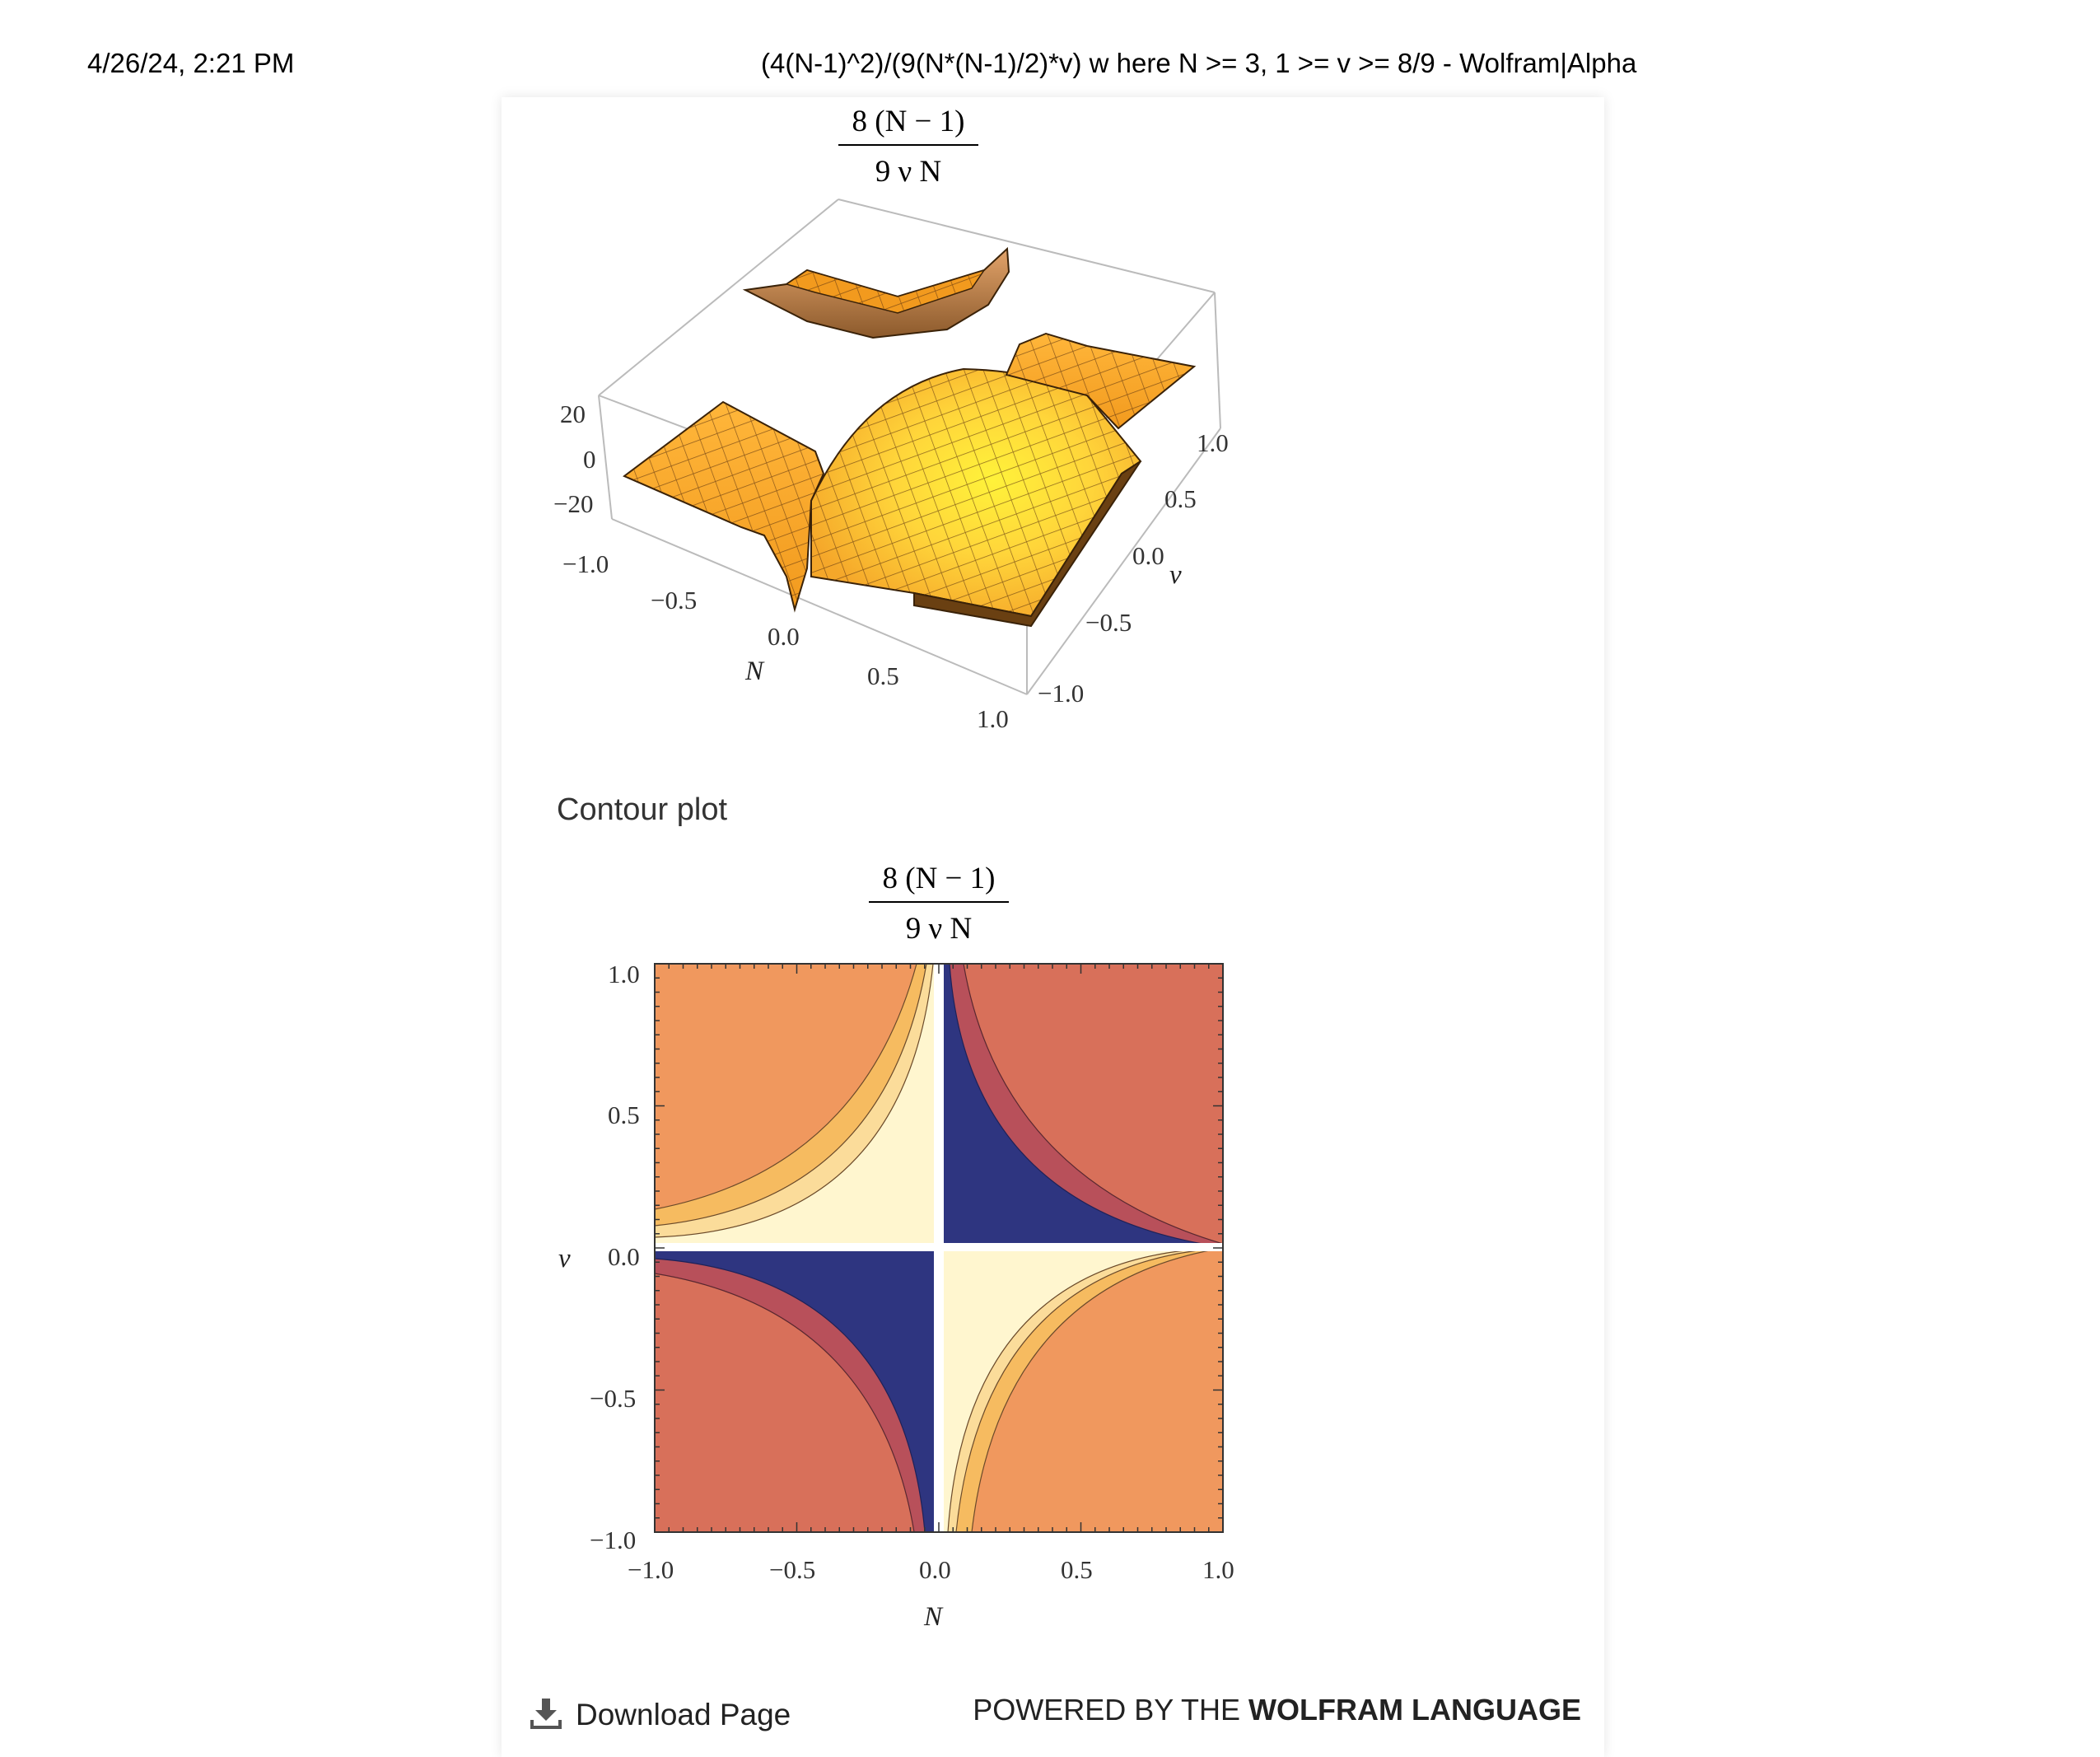 The width and height of the screenshot is (2100, 1757). What do you see at coordinates (546, 1715) in the screenshot?
I see `download-icon` at bounding box center [546, 1715].